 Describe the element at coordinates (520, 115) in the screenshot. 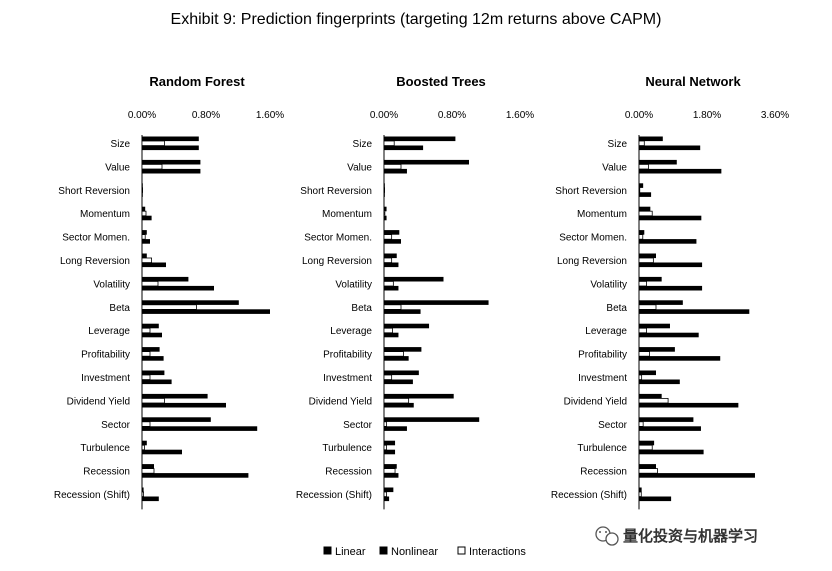

I see `tick-label: 1.60%` at that location.